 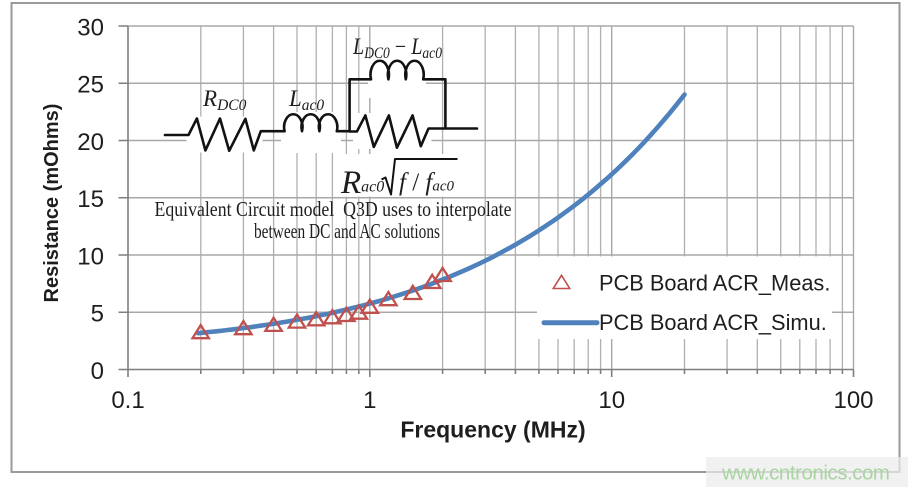 What do you see at coordinates (347, 231) in the screenshot?
I see `svg-text: between DC and AC solutions` at bounding box center [347, 231].